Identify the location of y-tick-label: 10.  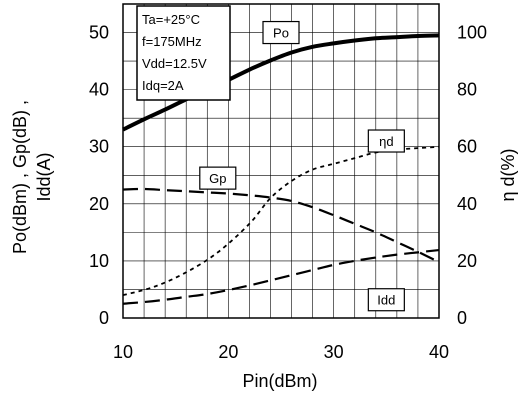
(99, 261).